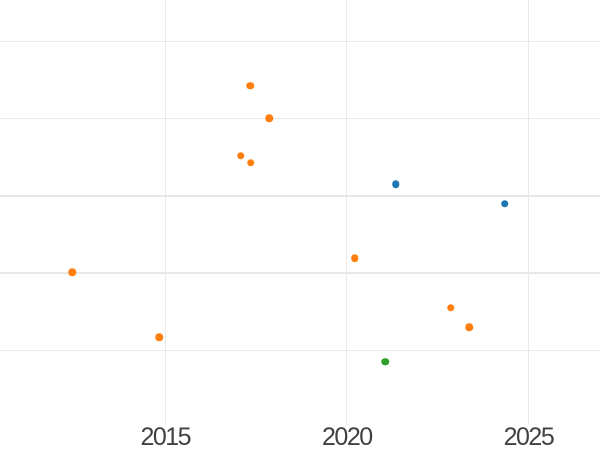 The image size is (600, 450). Describe the element at coordinates (165, 436) in the screenshot. I see `x-tick-label: 2015` at that location.